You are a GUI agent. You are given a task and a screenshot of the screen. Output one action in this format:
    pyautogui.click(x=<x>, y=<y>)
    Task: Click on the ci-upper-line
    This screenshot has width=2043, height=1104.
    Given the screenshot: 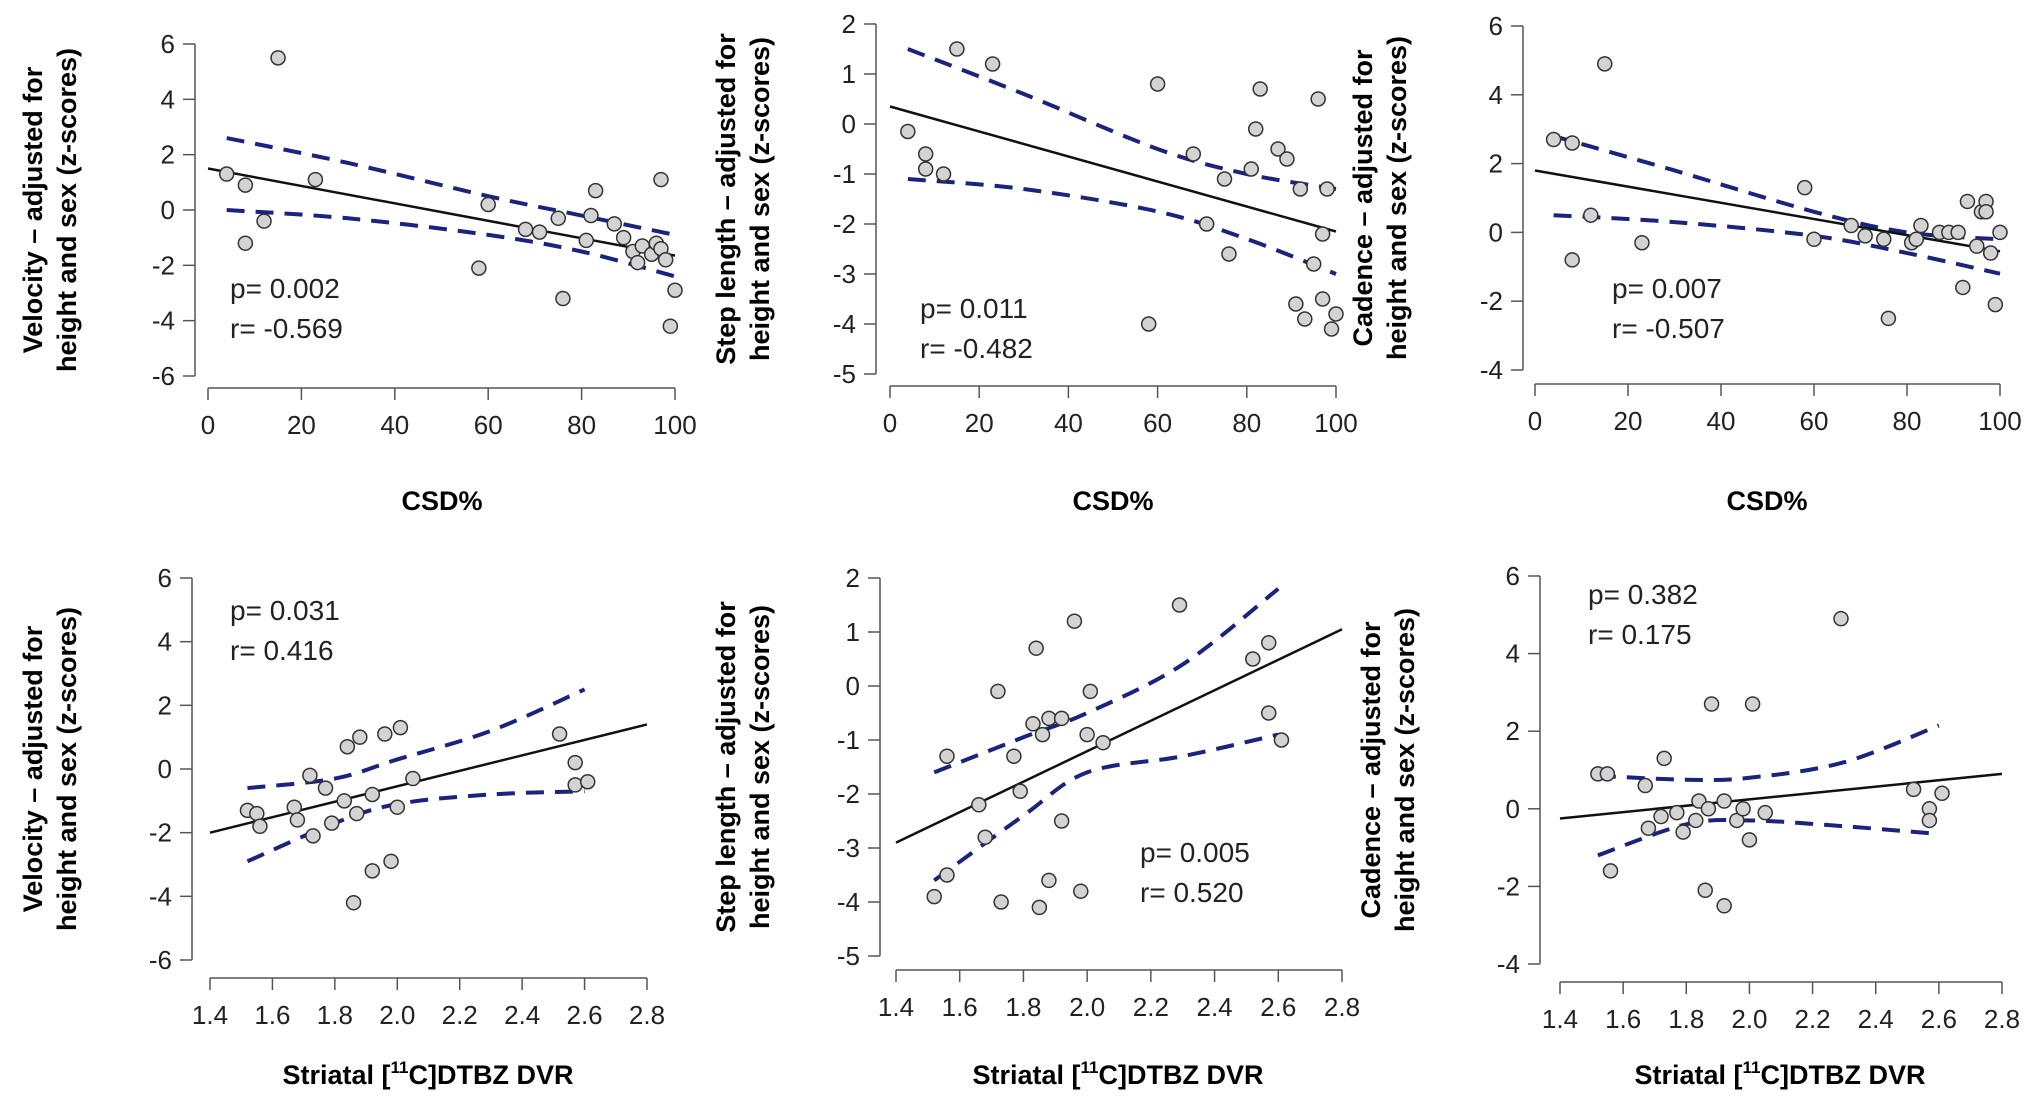 What is the action you would take?
    pyautogui.click(x=1122, y=119)
    